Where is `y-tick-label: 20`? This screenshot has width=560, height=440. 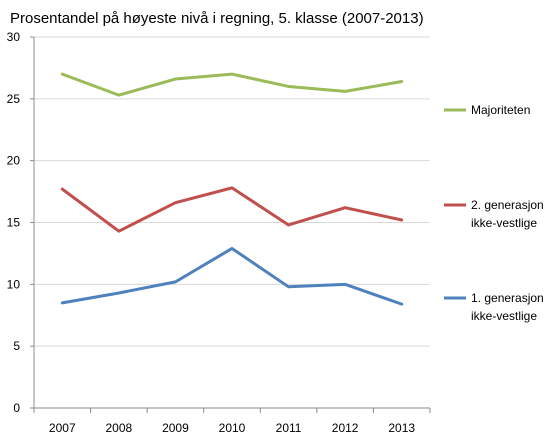
y-tick-label: 20 is located at coordinates (14, 161).